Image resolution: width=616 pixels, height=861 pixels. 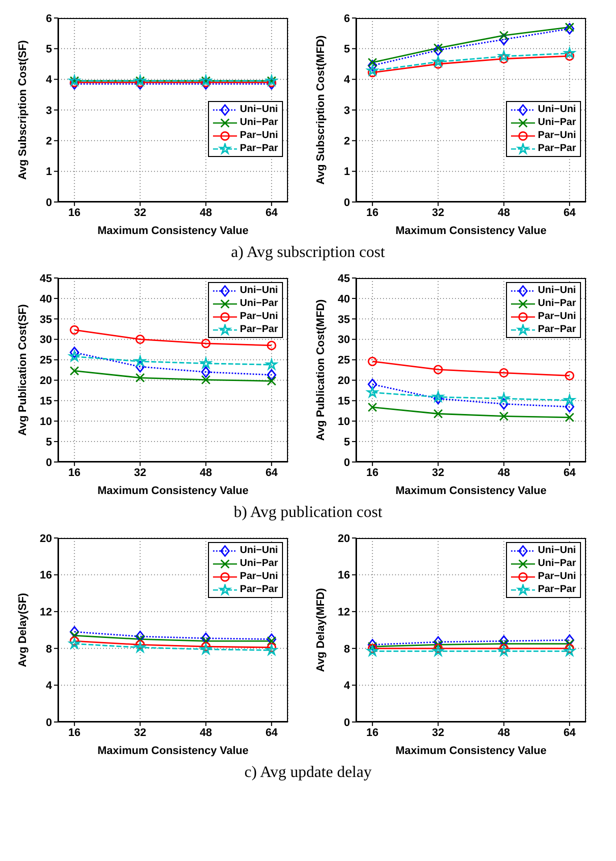 What do you see at coordinates (46, 299) in the screenshot?
I see `y-tick-label: 40` at bounding box center [46, 299].